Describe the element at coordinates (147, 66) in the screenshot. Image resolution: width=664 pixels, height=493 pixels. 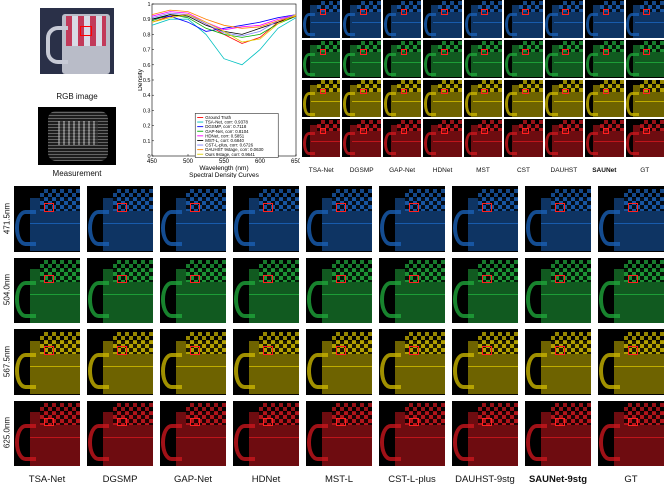
I see `y-tick-label: 0.6` at that location.